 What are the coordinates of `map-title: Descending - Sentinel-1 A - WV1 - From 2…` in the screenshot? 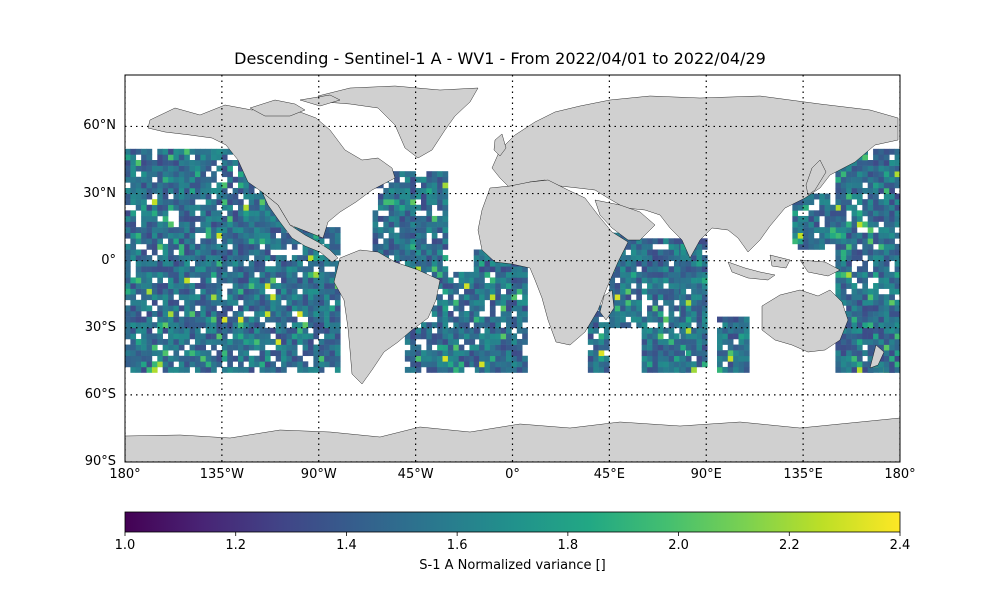 It's located at (500, 58).